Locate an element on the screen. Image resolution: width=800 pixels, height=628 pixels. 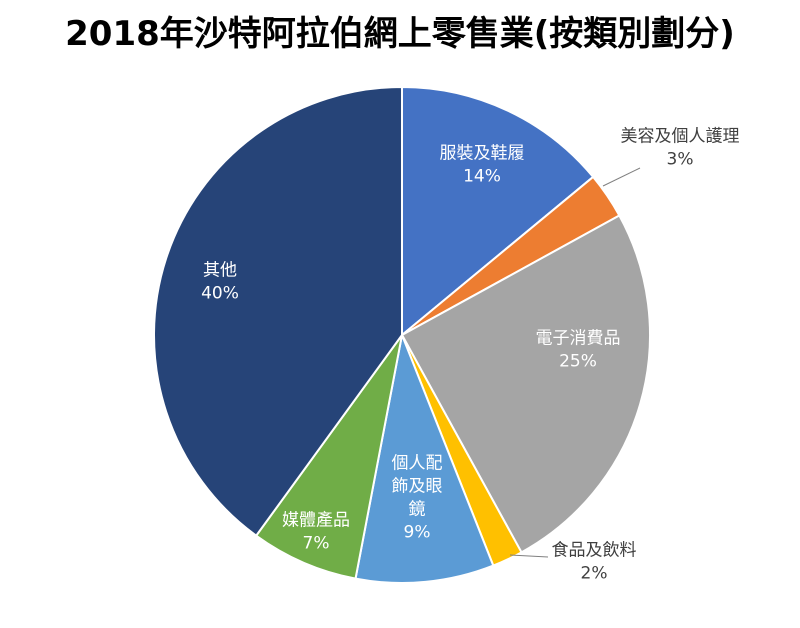
slice-value-label-2: 25% is located at coordinates (578, 362).